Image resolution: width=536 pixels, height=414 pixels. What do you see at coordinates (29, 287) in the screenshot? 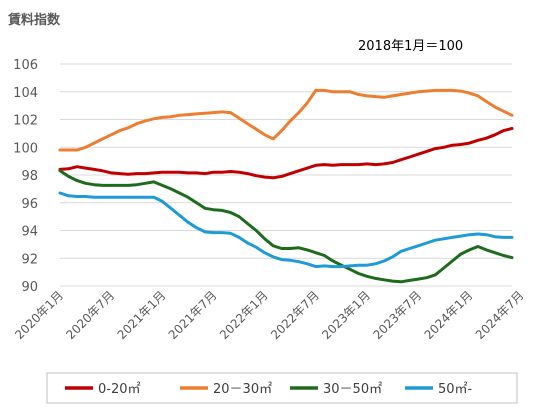
I see `y-tick-label: 90` at bounding box center [29, 287].